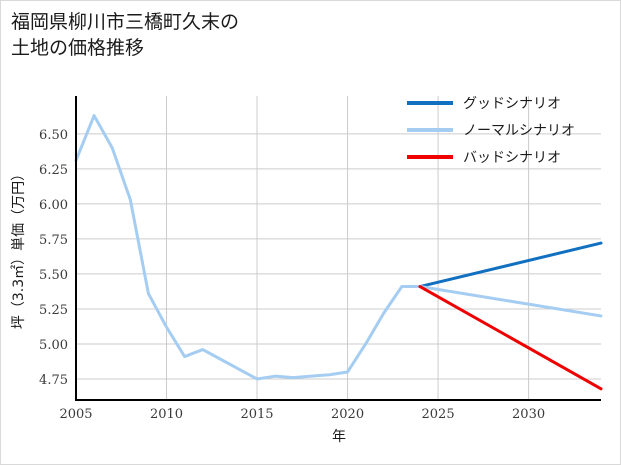 This screenshot has width=621, height=465. Describe the element at coordinates (53, 135) in the screenshot. I see `y-tick-label: 6.50` at that location.